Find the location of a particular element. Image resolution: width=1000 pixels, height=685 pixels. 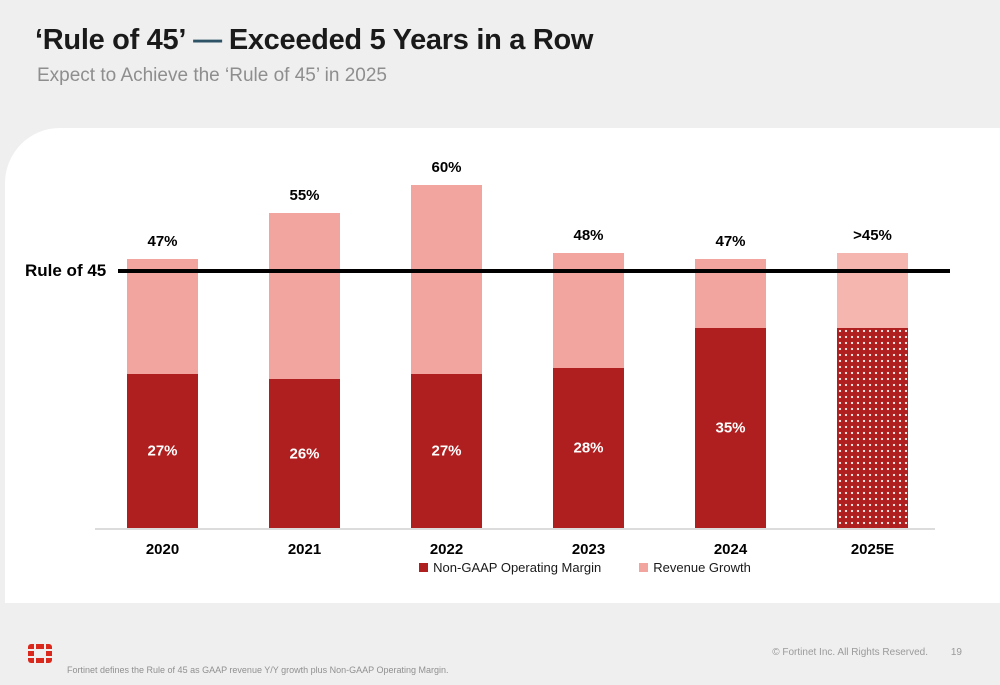

bar-group-2022: 27% 60% 2022 is located at coordinates (446, 358).